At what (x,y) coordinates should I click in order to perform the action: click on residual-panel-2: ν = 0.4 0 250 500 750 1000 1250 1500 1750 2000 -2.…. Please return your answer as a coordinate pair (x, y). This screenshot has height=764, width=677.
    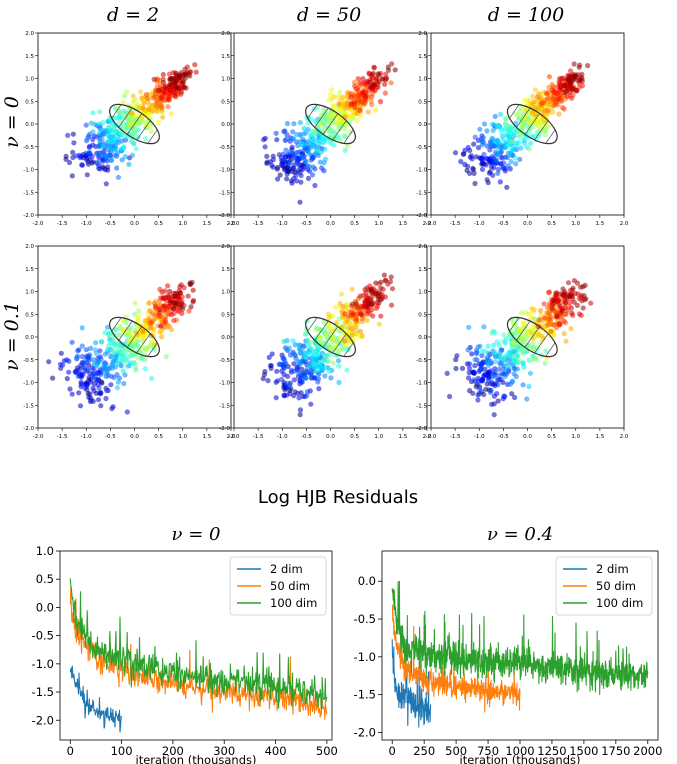
    Looking at the image, I should click on (508, 644).